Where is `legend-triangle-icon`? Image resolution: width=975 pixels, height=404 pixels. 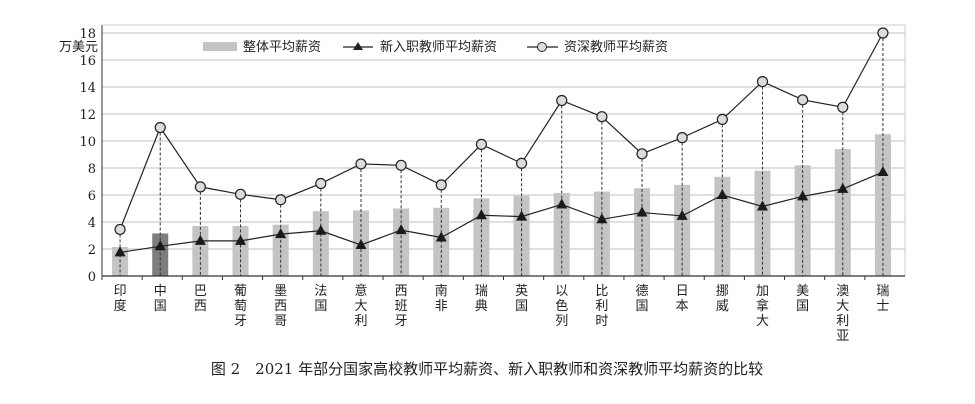
legend-triangle-icon is located at coordinates (358, 46).